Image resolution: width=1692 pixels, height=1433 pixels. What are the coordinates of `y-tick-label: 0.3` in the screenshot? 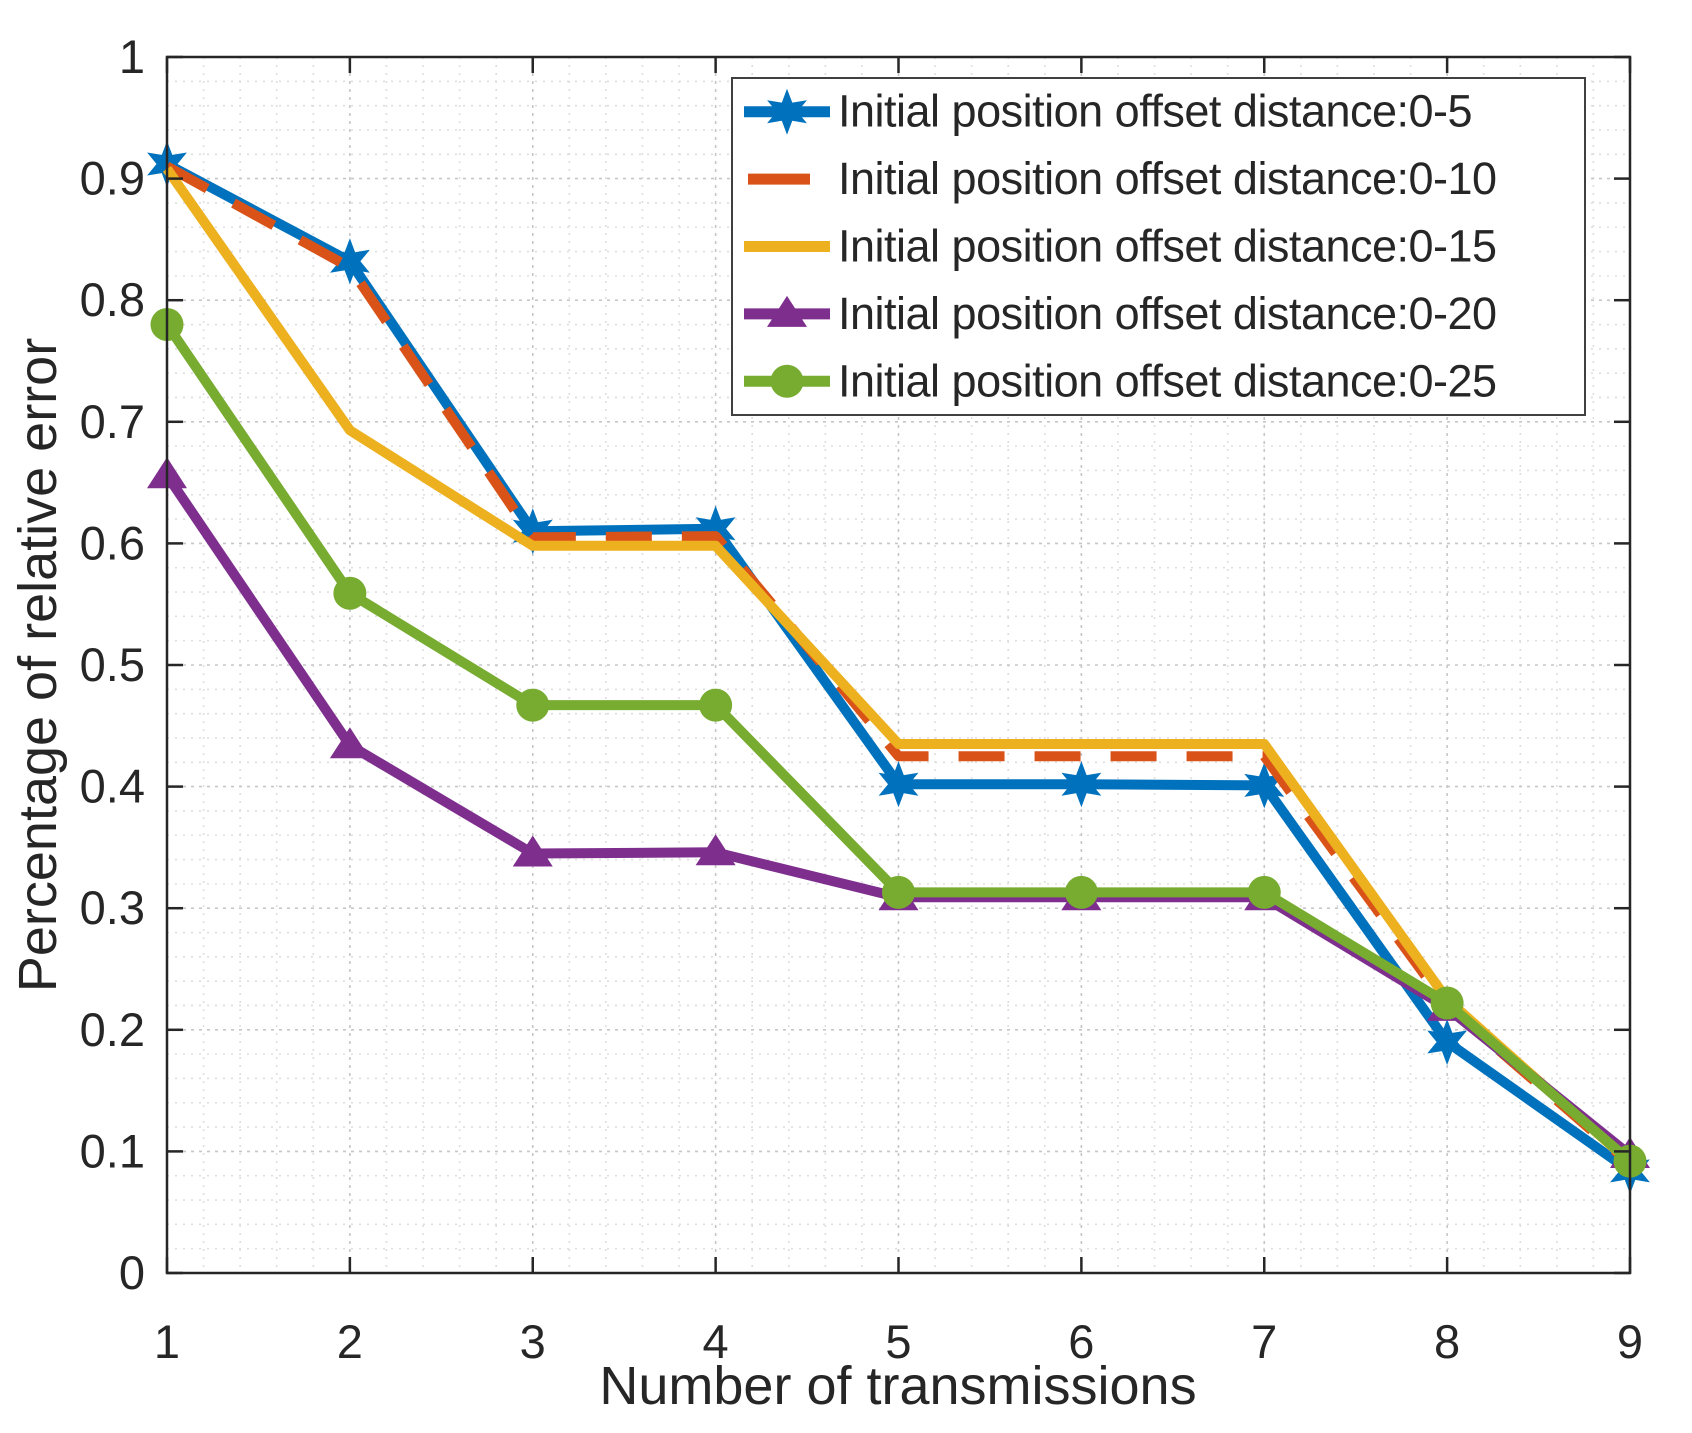 It's located at (112, 907).